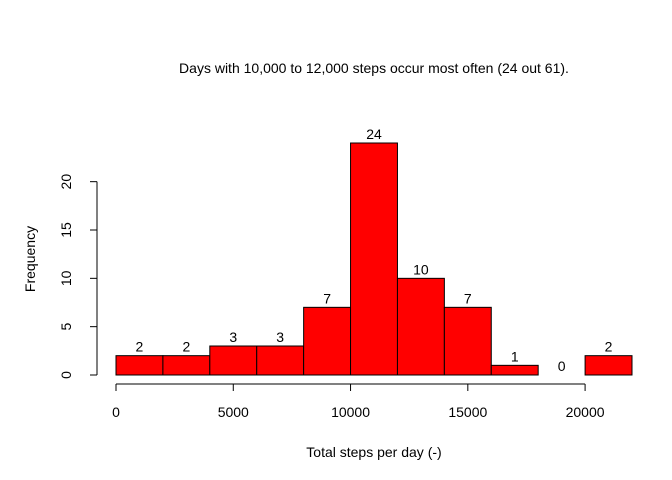 This screenshot has height=480, width=672. What do you see at coordinates (30, 259) in the screenshot?
I see `y-axis-label: Frequency` at bounding box center [30, 259].